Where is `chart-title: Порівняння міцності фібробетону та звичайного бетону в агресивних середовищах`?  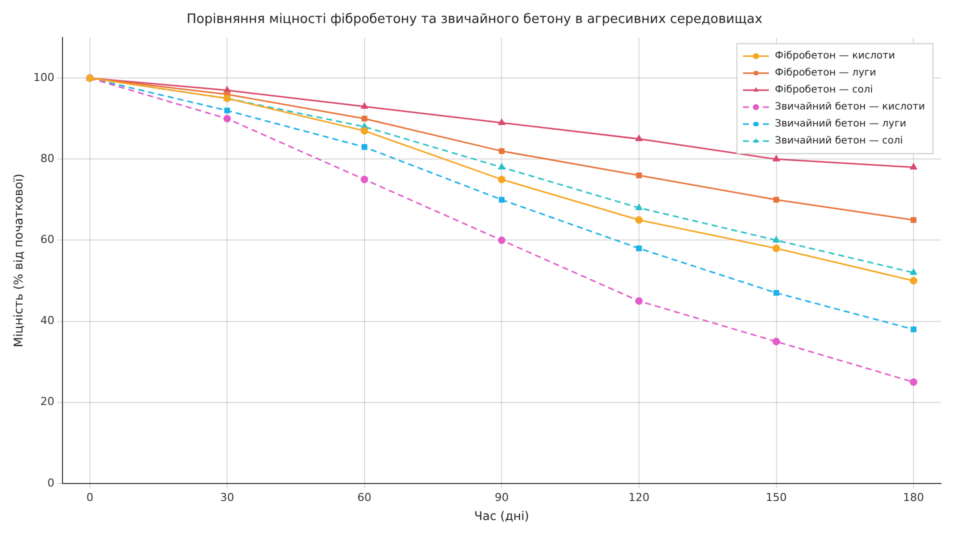
chart-title: Порівняння міцності фібробетону та звичайного бетону в агресивних середовищах is located at coordinates (474, 20).